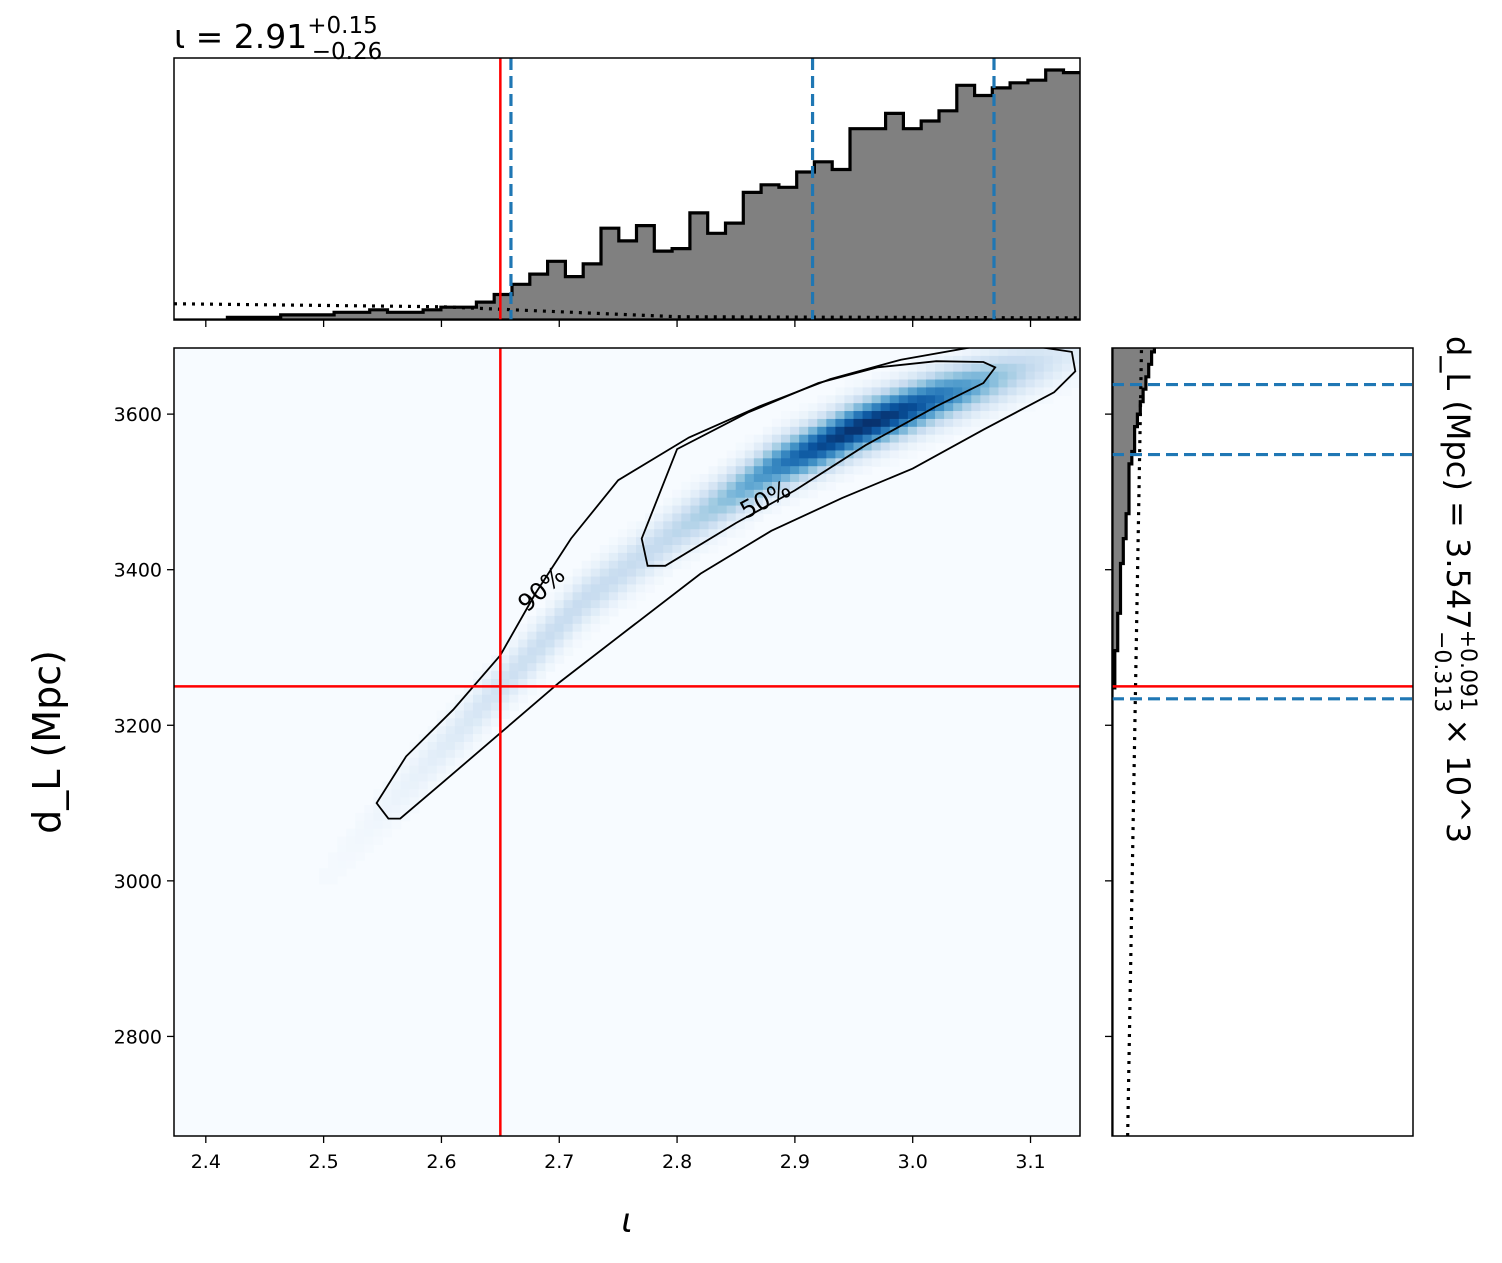 This screenshot has width=1502, height=1263. I want to click on top-title: ι = 2.91+0.15 −0.26, so click(278, 39).